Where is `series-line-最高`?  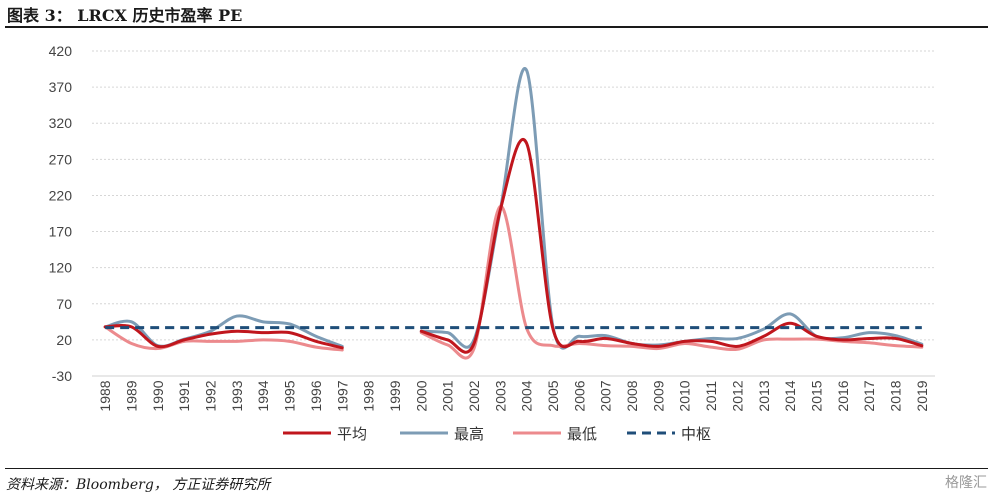
series-line-最高 is located at coordinates (223, 331).